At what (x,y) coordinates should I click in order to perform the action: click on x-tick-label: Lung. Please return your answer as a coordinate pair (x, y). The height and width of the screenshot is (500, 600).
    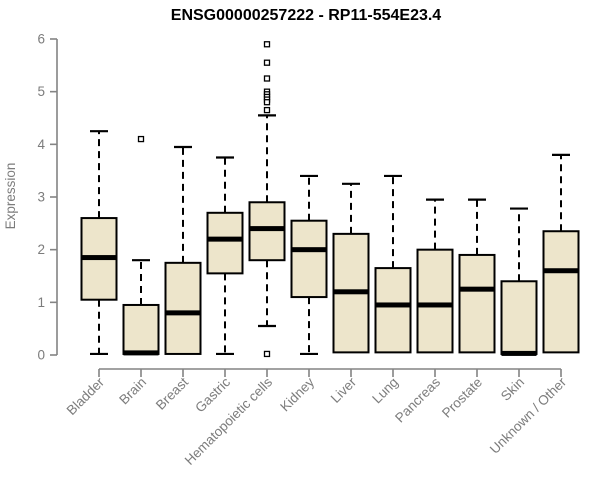
    Looking at the image, I should click on (385, 391).